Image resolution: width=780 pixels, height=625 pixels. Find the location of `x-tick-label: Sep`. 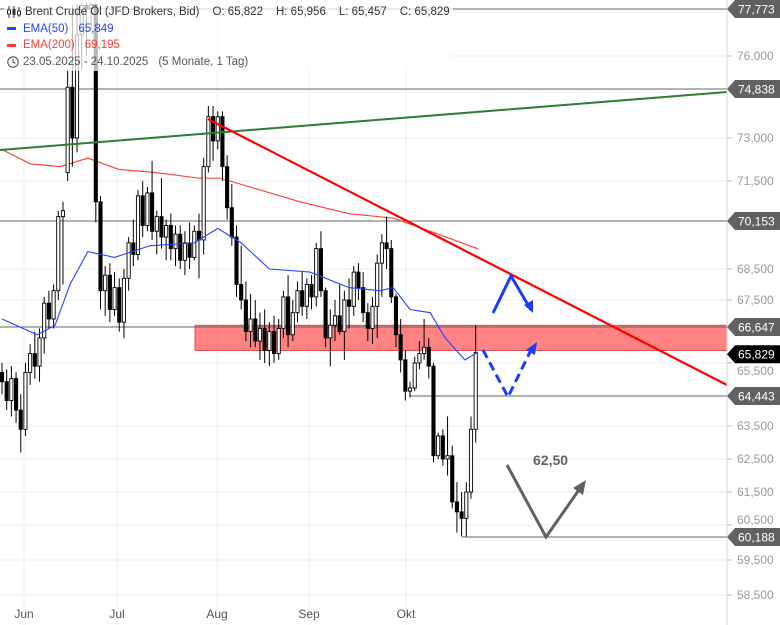

x-tick-label: Sep is located at coordinates (309, 614).